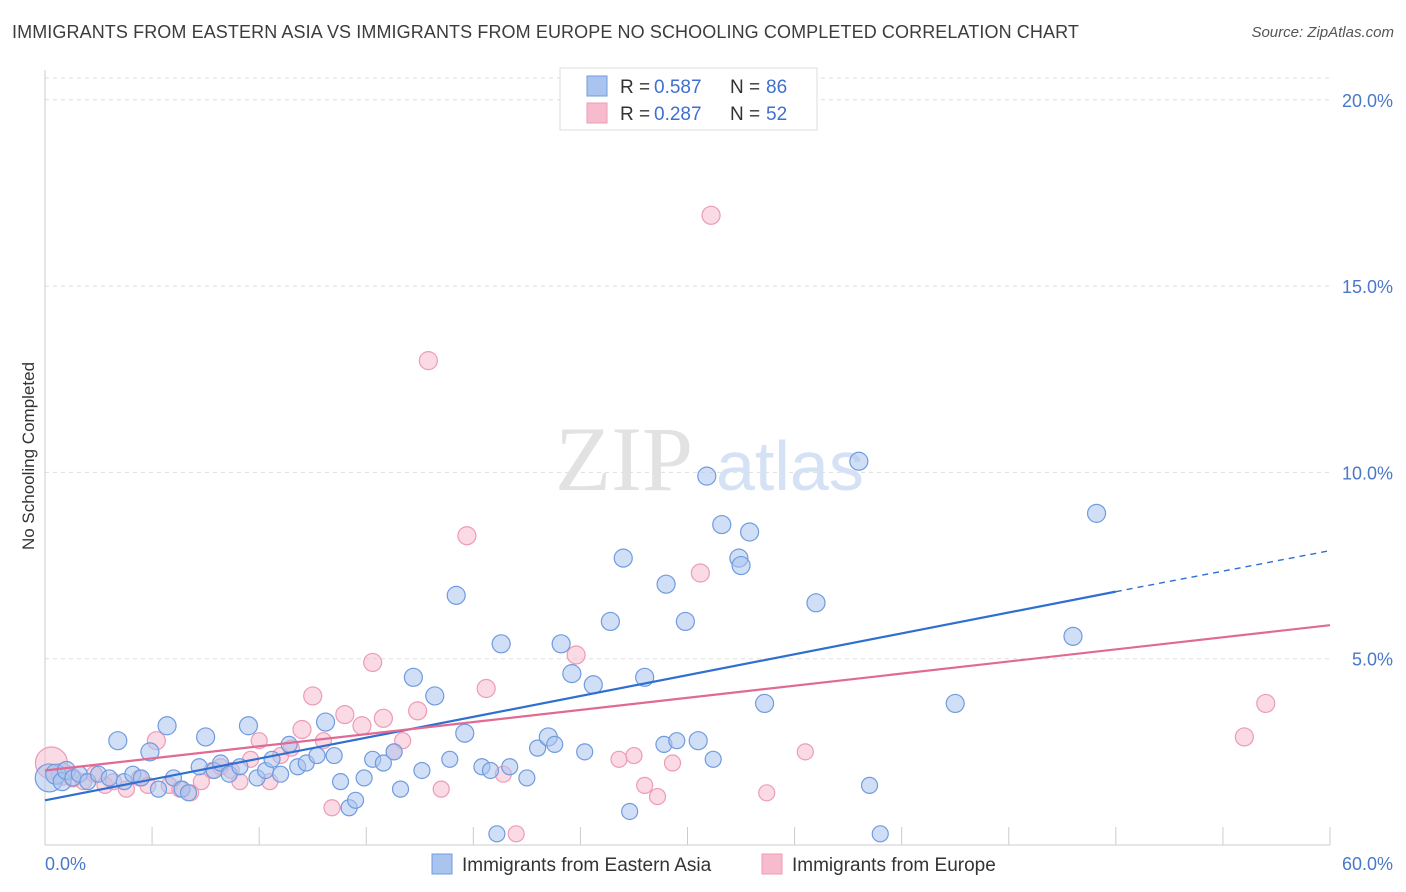 The height and width of the screenshot is (892, 1406). Describe the element at coordinates (709, 459) in the screenshot. I see `watermark: ZIP atlas` at that location.